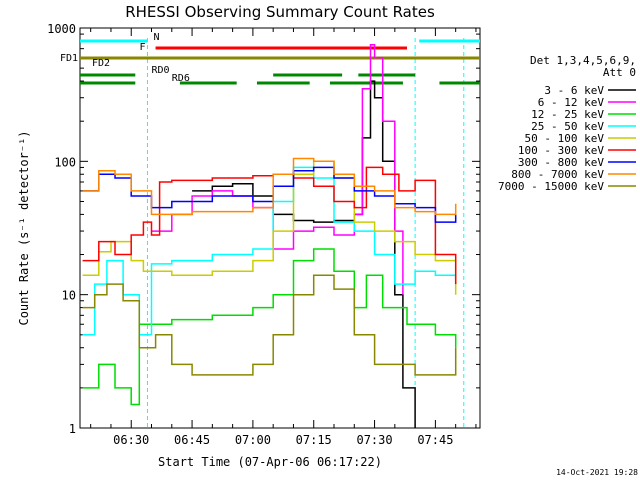 This screenshot has height=480, width=640. I want to click on x-tick-label: 07:00, so click(253, 440).